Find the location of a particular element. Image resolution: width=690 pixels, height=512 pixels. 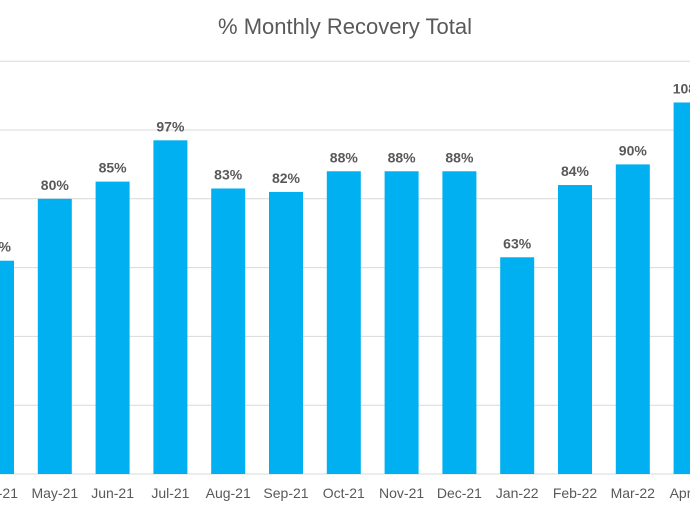

data-label: 84% is located at coordinates (575, 171).